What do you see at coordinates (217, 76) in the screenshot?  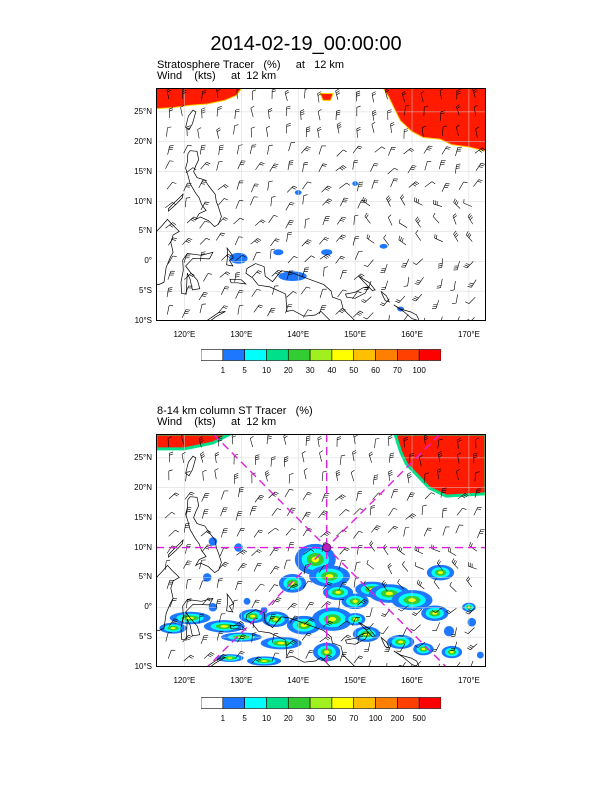 I see `panel1-subtitle-2: Wind (kts) at 12 km` at bounding box center [217, 76].